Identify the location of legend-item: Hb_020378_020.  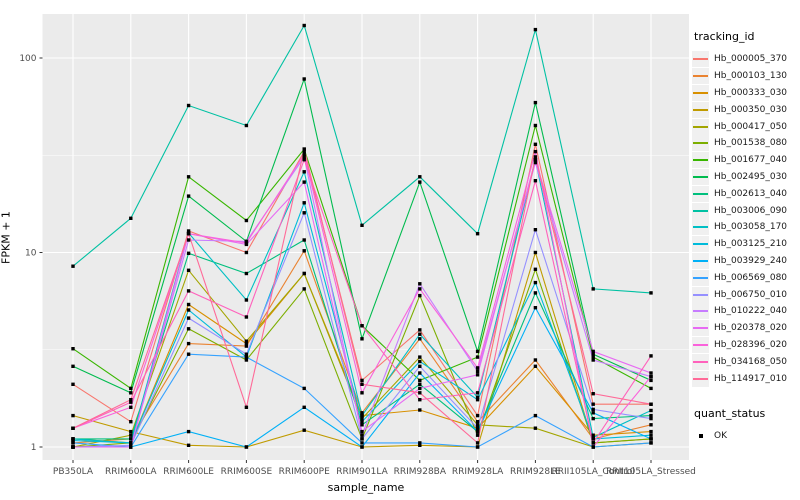
(746, 328).